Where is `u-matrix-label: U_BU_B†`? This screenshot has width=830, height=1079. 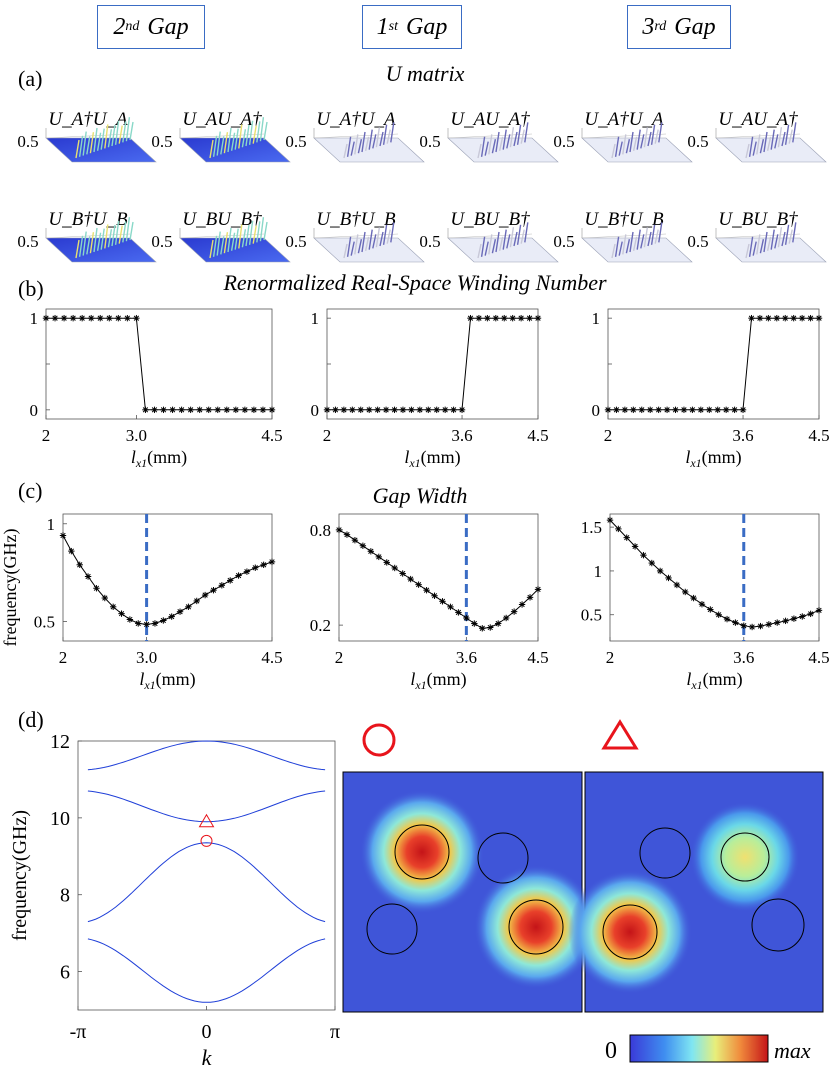 u-matrix-label: U_BU_B† is located at coordinates (758, 219).